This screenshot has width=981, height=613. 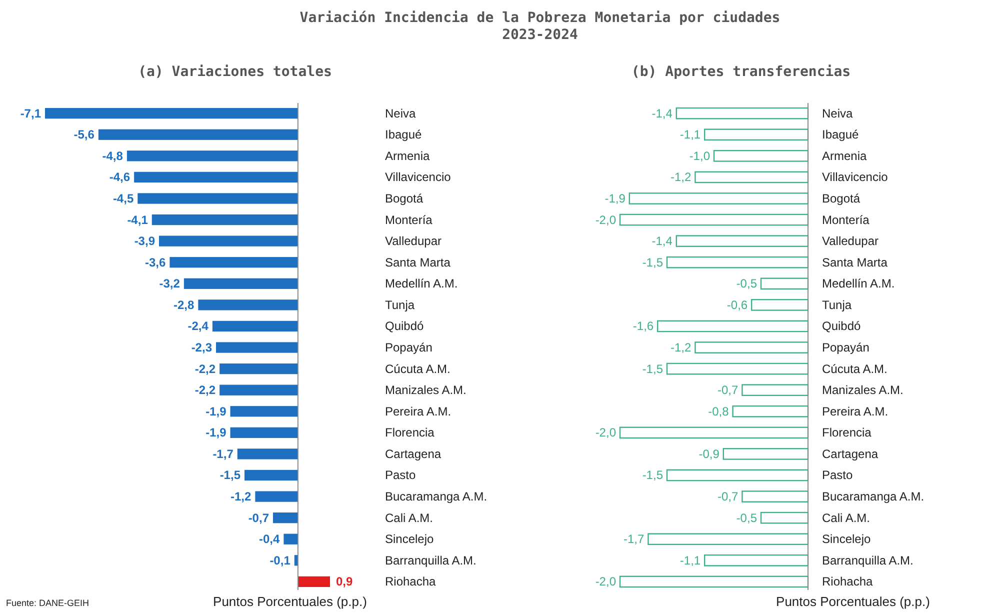 What do you see at coordinates (137, 219) in the screenshot?
I see `data-label: -4,1` at bounding box center [137, 219].